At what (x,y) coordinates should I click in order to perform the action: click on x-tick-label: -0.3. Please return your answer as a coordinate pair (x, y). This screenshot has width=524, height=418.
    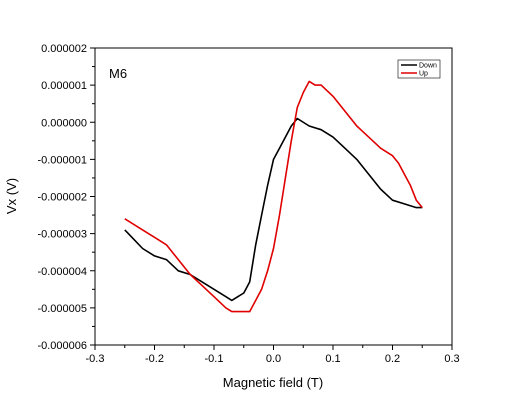
    Looking at the image, I should click on (95, 359).